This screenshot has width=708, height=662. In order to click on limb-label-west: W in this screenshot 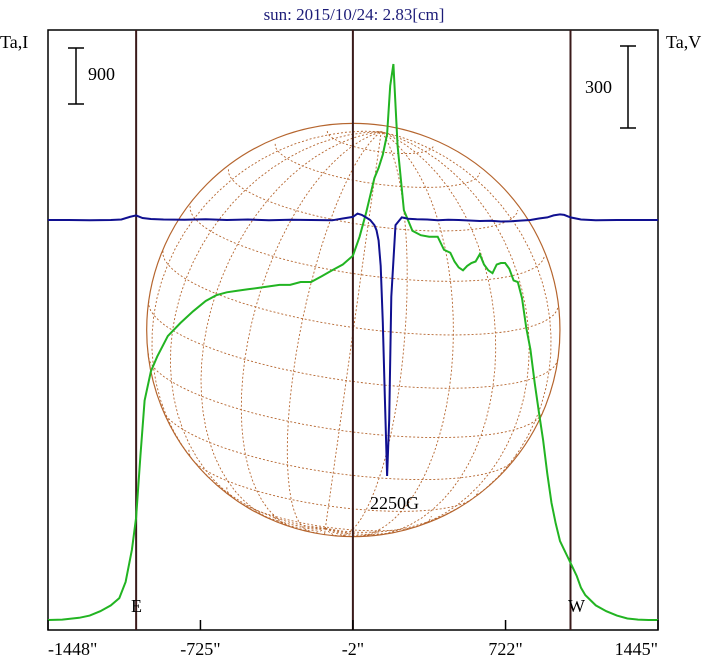, I will do `click(576, 606)`.